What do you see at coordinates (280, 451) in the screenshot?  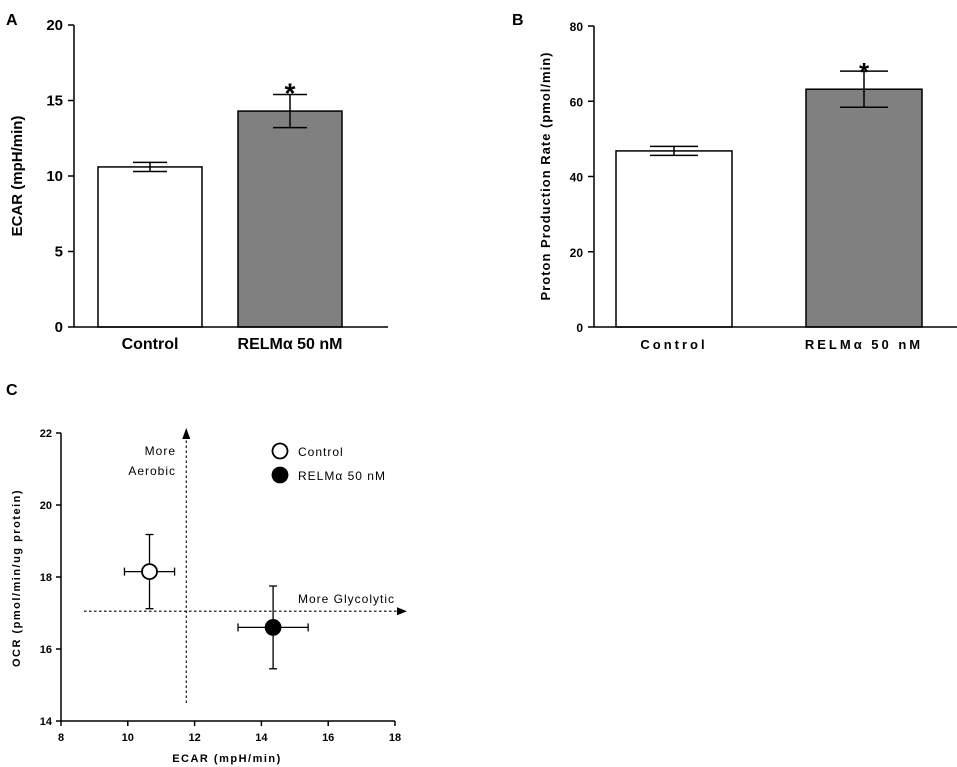 I see `legend-control-marker` at bounding box center [280, 451].